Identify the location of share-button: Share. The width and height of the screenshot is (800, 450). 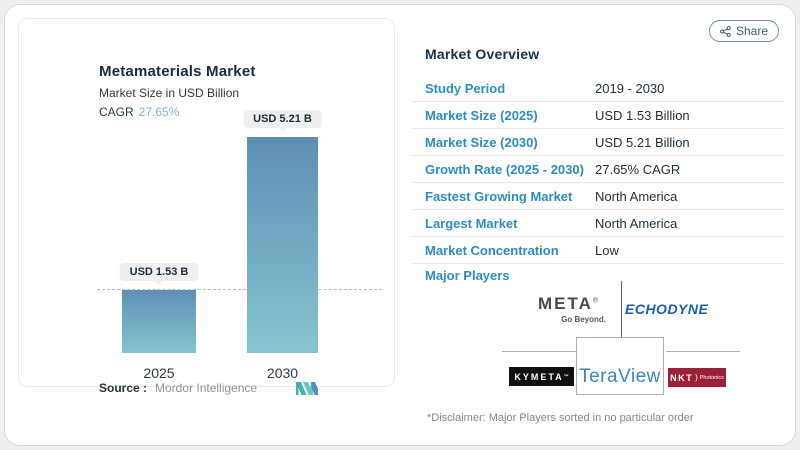
(744, 31).